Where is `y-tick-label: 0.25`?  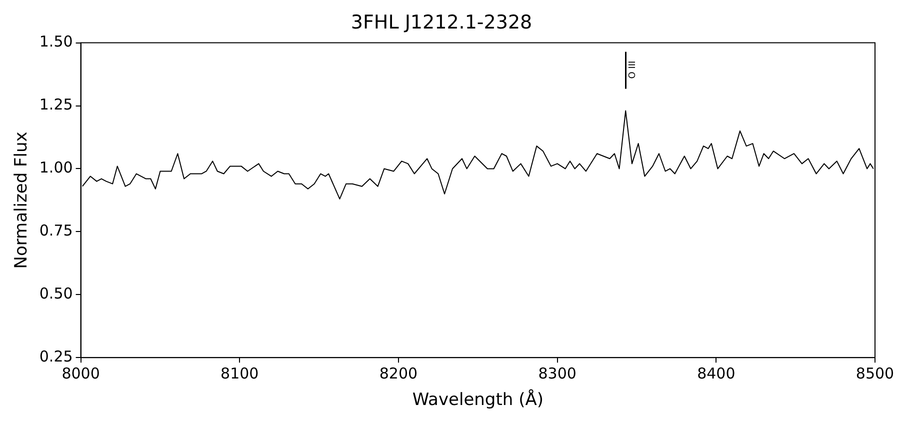 y-tick-label: 0.25 is located at coordinates (56, 356).